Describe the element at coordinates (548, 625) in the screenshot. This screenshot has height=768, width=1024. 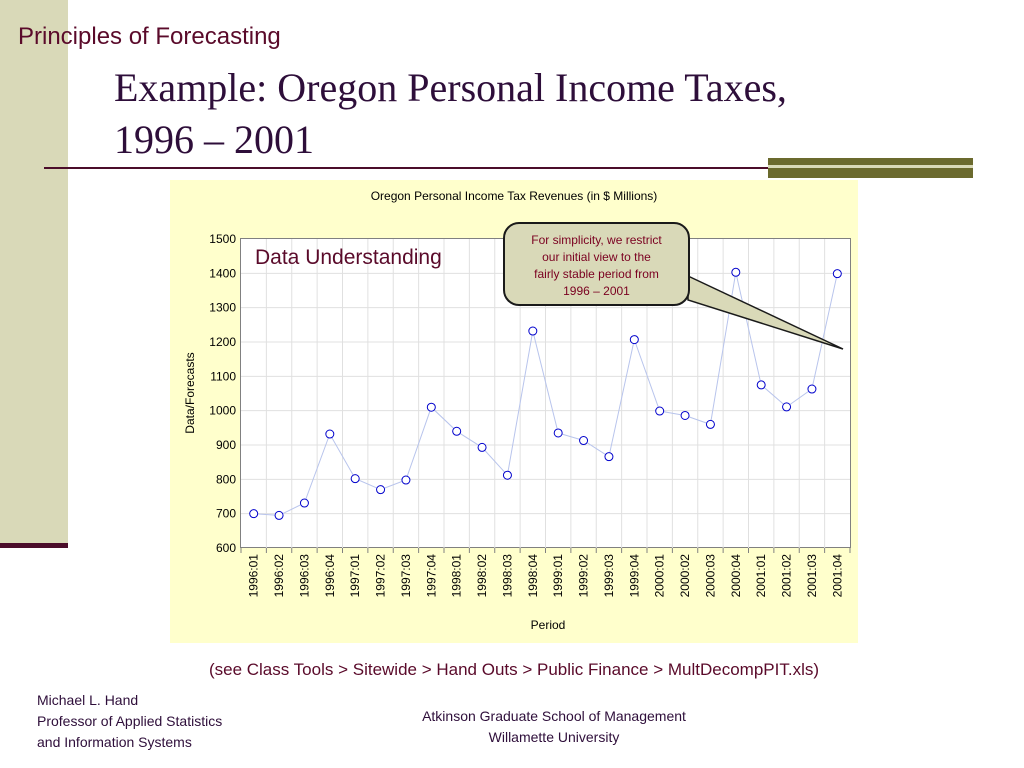
I see `x-axis-title: Period` at that location.